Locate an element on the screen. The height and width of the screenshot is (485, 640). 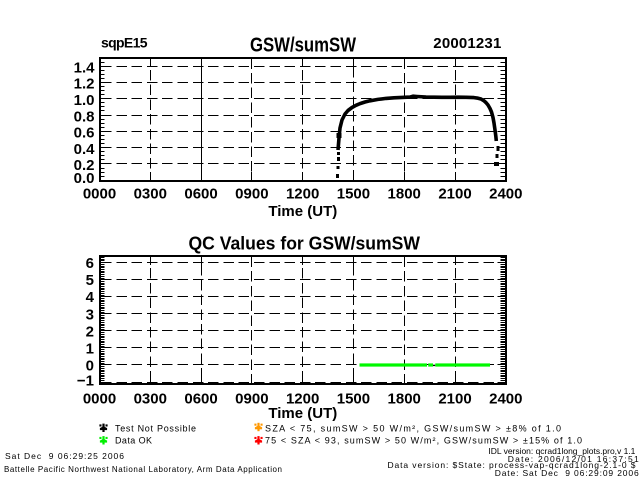
svg-text: 4 is located at coordinates (90, 297).